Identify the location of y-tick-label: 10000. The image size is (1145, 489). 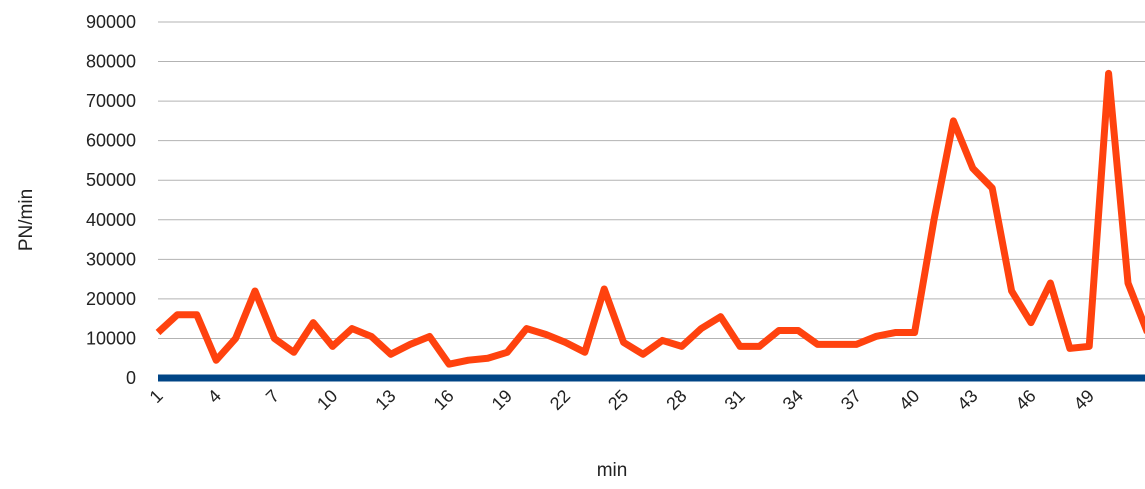
(111, 338).